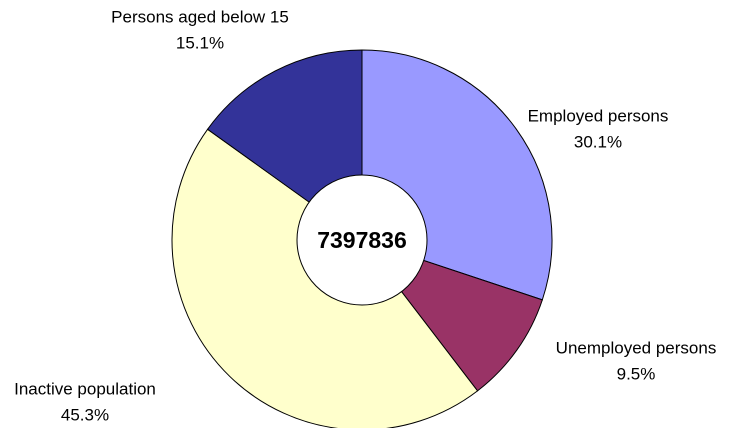 Image resolution: width=740 pixels, height=428 pixels. I want to click on donut-hole, so click(362, 240).